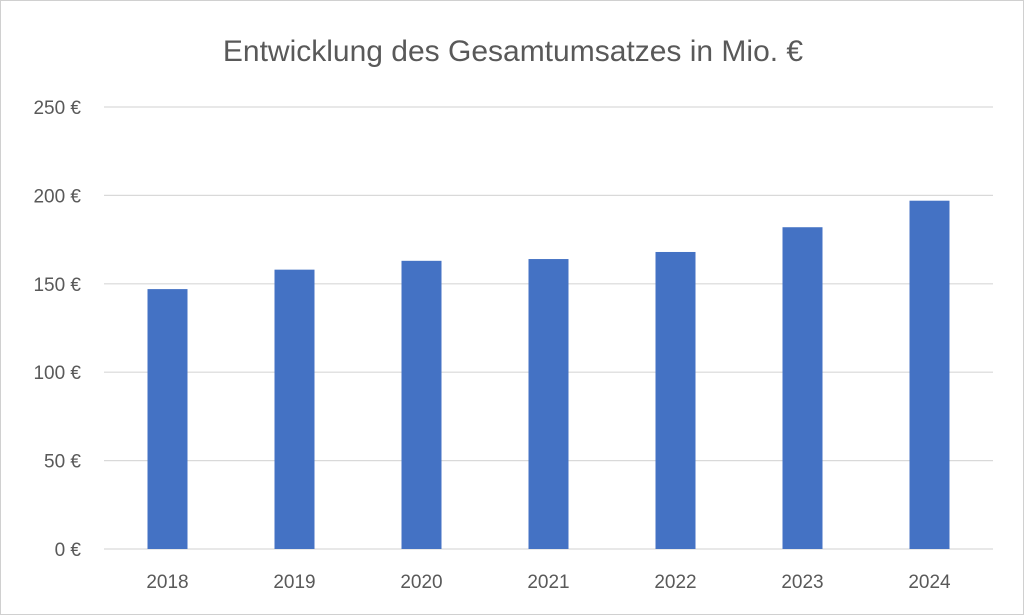  Describe the element at coordinates (57, 373) in the screenshot. I see `y-tick-label: 100 €` at that location.